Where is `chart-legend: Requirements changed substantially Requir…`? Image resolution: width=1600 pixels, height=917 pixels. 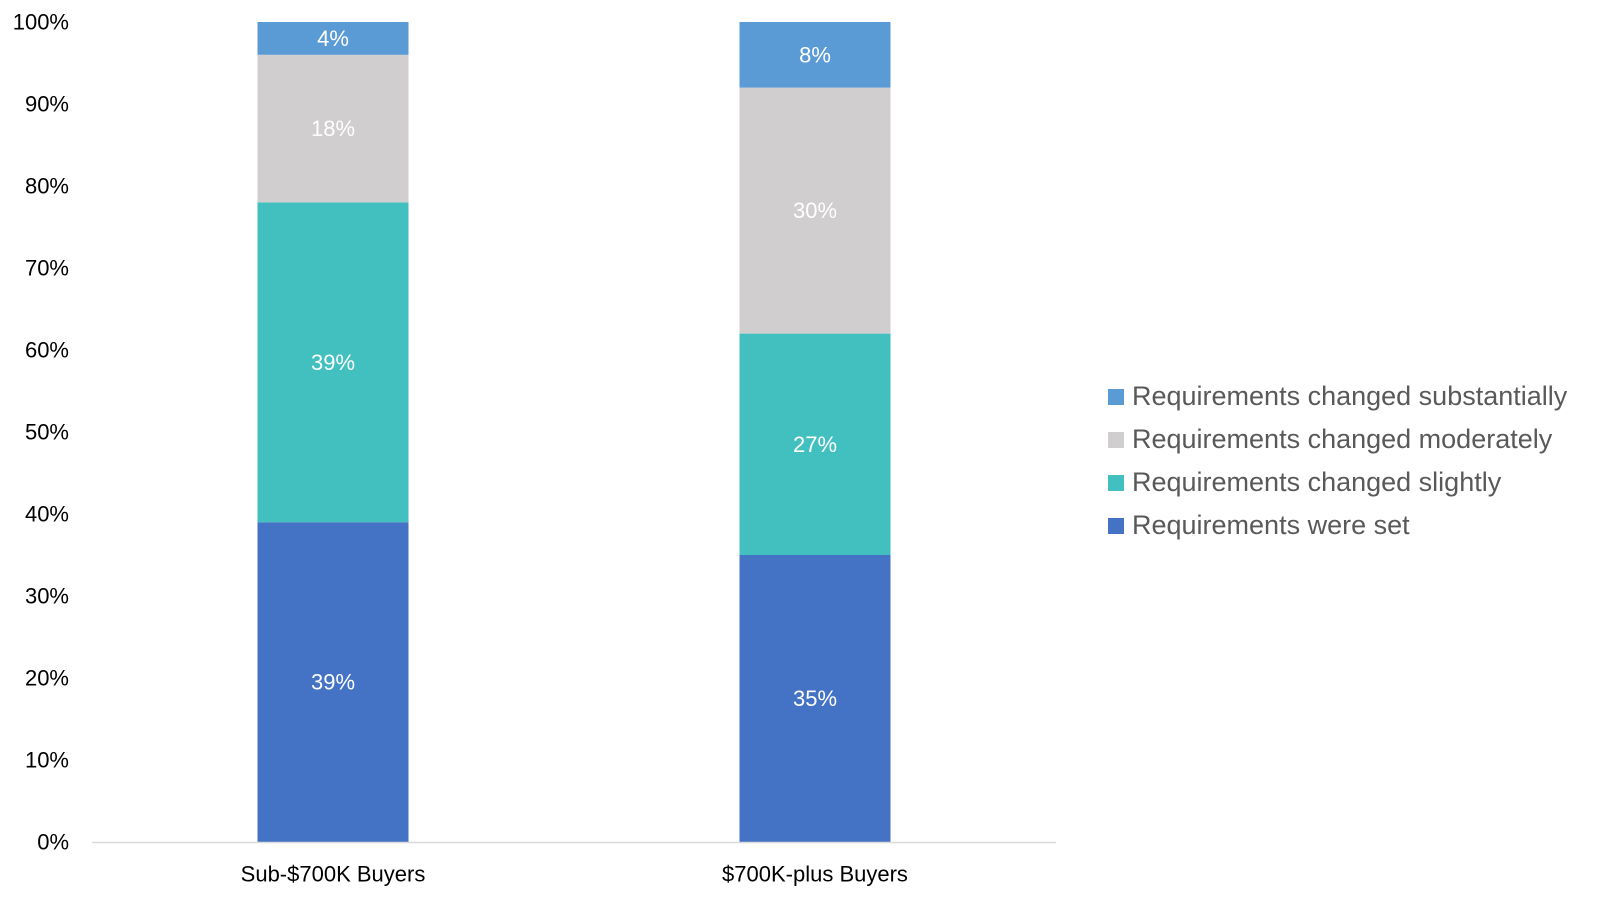
chart-legend: Requirements changed substantially Requir… is located at coordinates (1337, 461).